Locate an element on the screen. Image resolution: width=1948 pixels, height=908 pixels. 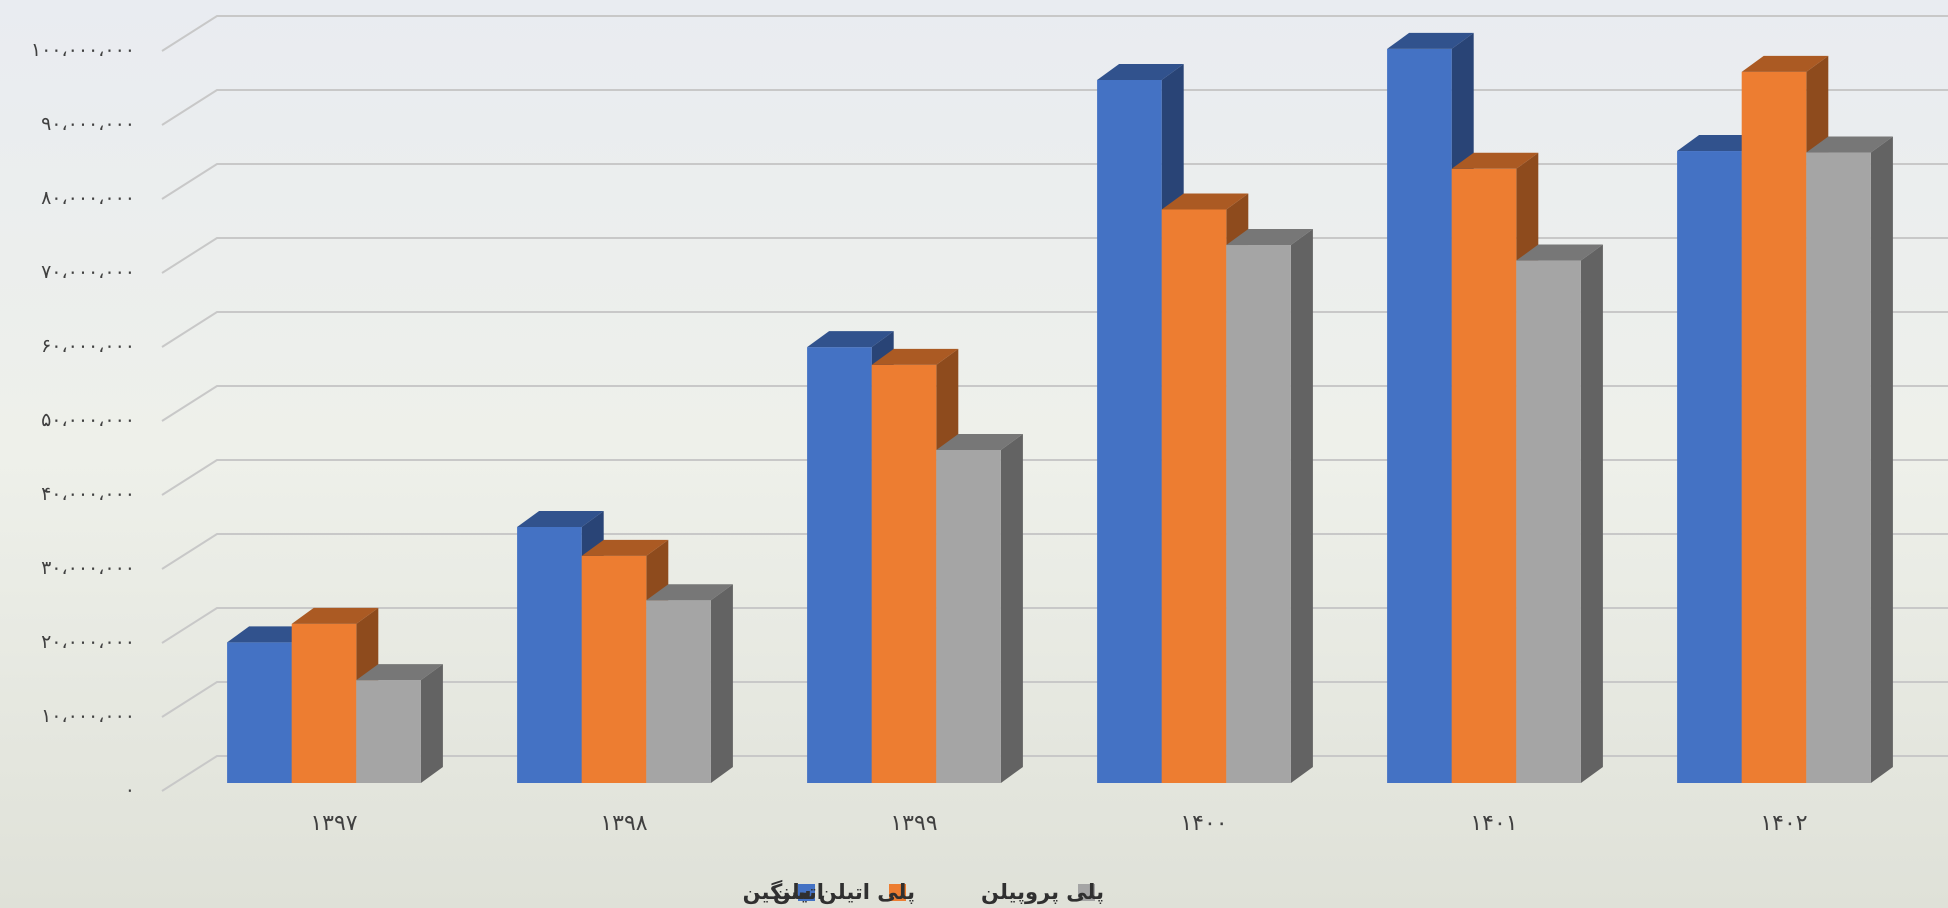
x-tick-label: ۱۳۹۷ is located at coordinates (333, 823).